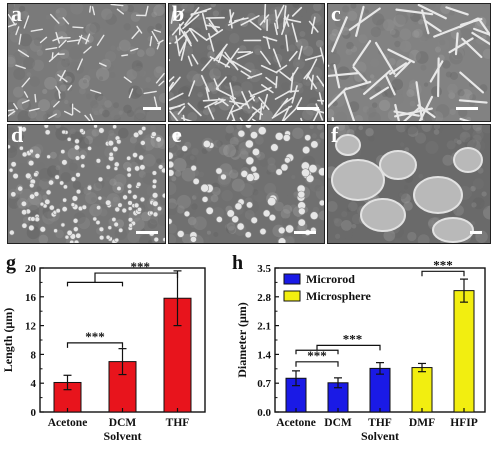  What do you see at coordinates (264, 384) in the screenshot?
I see `y-tick-label: 0.7` at bounding box center [264, 384].